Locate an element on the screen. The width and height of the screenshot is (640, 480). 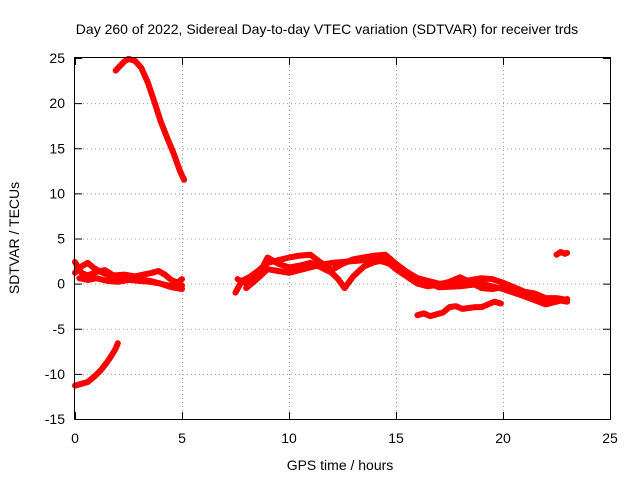
y-tick-label: 10 is located at coordinates (57, 193).